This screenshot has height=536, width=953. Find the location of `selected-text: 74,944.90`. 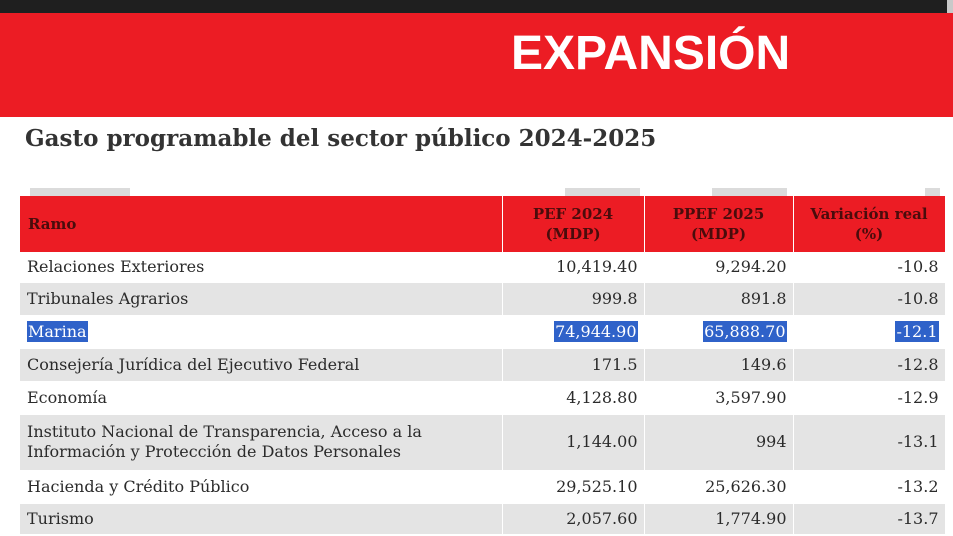

selected-text: 74,944.90 is located at coordinates (596, 331).